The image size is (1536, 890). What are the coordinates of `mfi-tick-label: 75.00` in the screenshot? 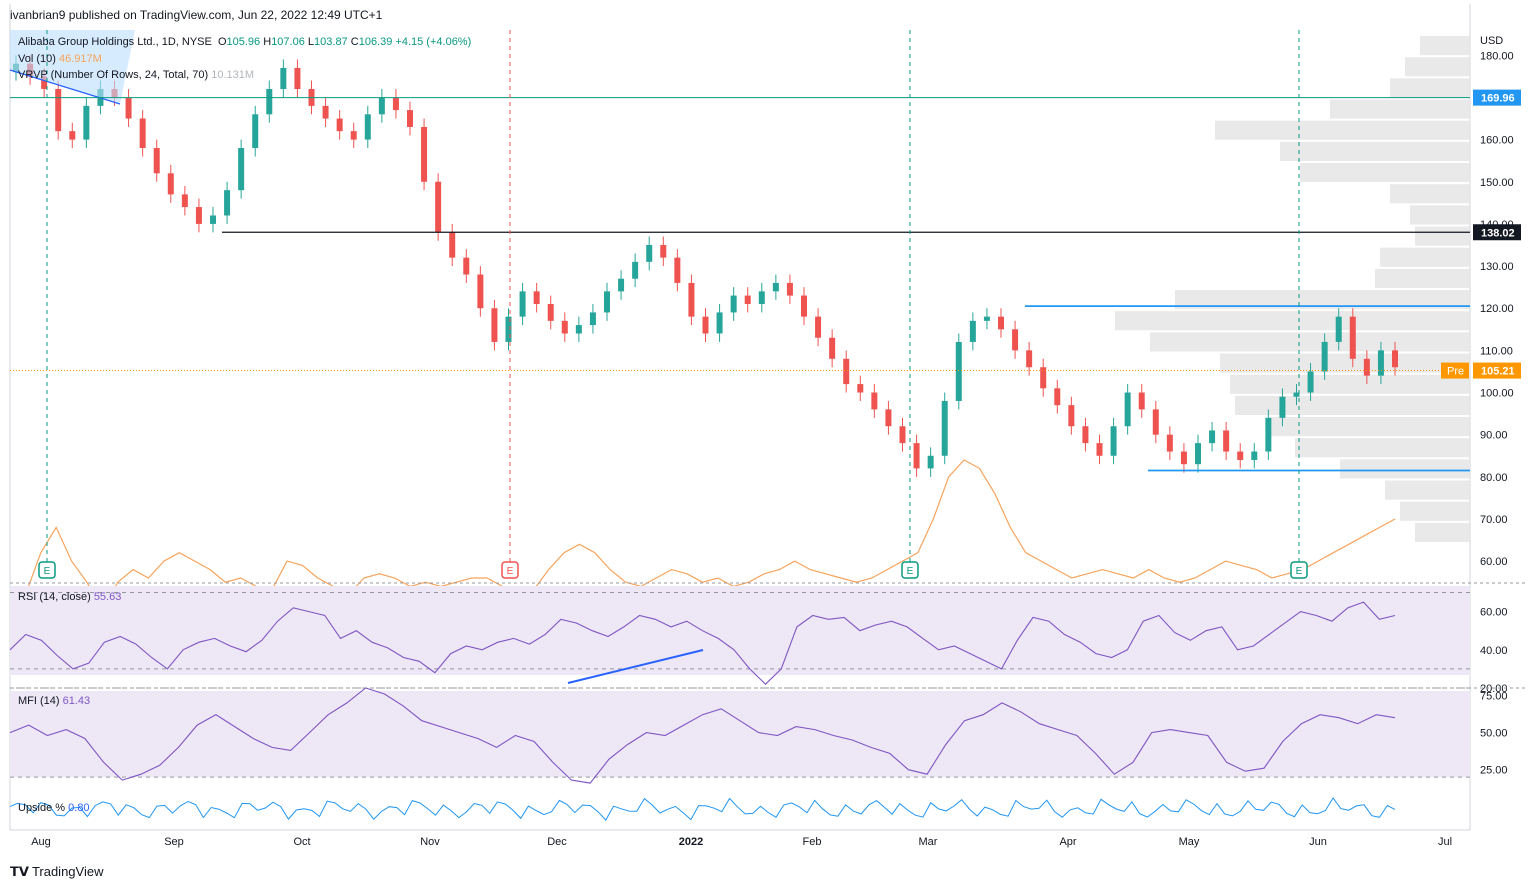 It's located at (1494, 696).